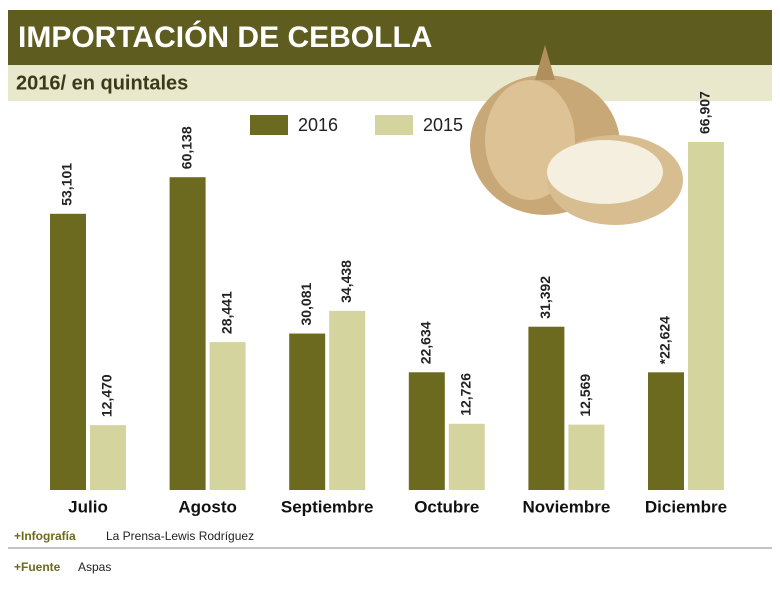  I want to click on x-tick-label: Septiembre, so click(327, 506).